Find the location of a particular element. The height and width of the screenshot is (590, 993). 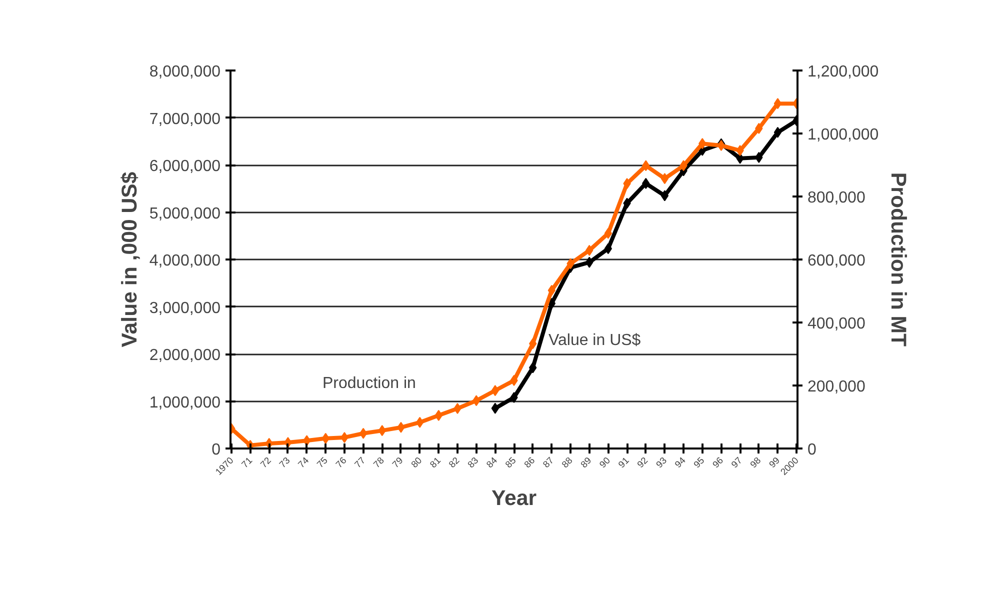

x-tick-label: 96 is located at coordinates (718, 462).